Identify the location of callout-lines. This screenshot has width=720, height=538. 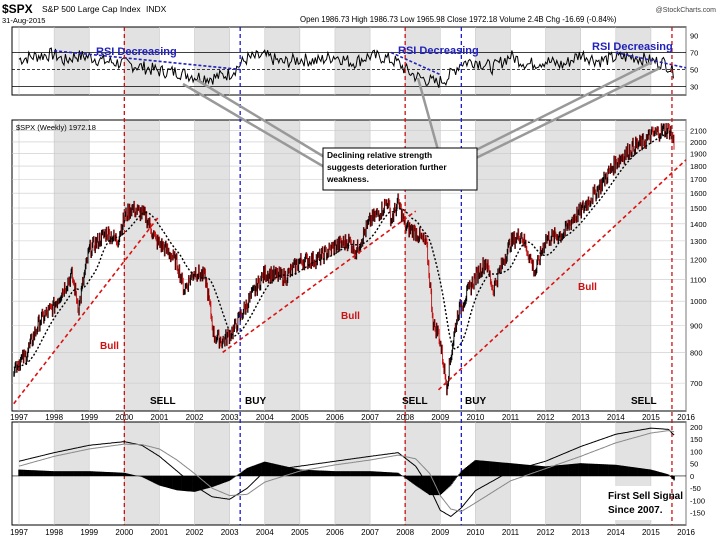
(421, 115).